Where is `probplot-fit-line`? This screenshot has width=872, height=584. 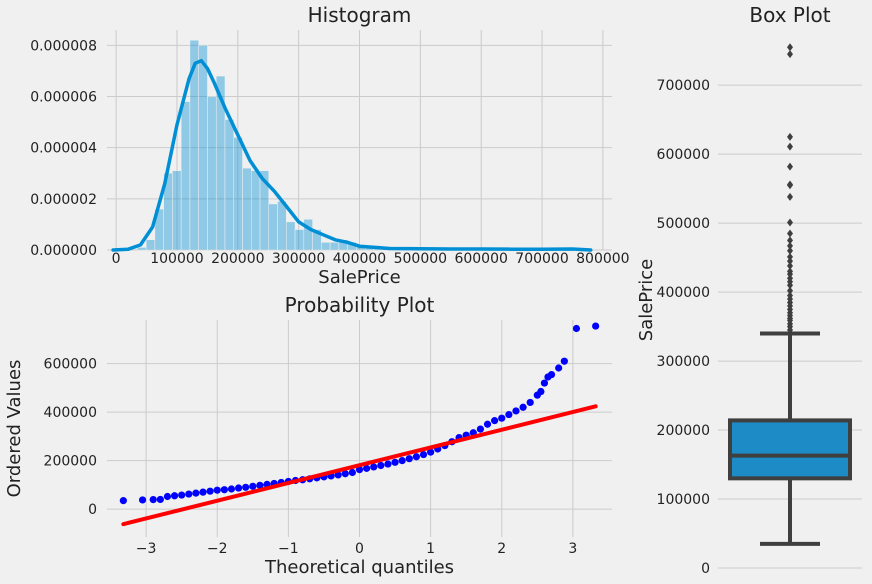 probplot-fit-line is located at coordinates (359, 465).